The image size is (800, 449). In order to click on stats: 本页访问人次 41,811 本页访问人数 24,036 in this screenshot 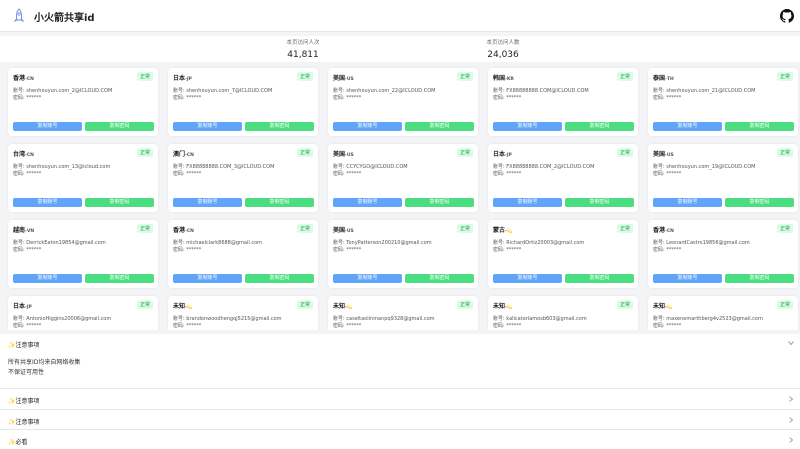, I will do `click(400, 49)`.